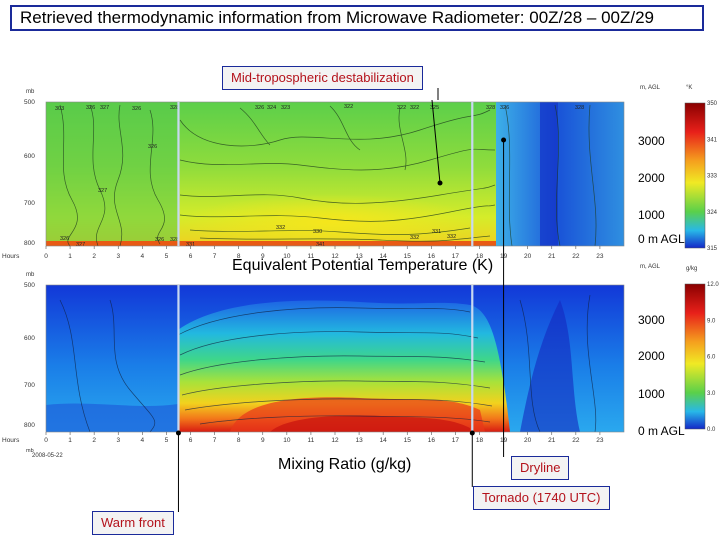 This screenshot has height=540, width=720. What do you see at coordinates (689, 88) in the screenshot?
I see `colorbar-unit-label: °K` at bounding box center [689, 88].